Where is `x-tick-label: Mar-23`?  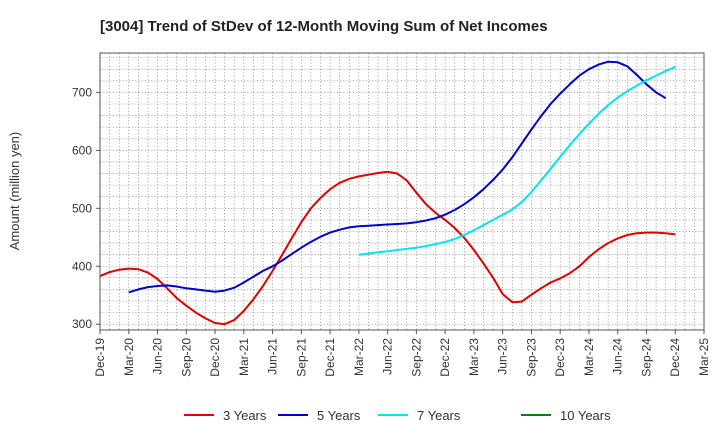
x-tick-label: Mar-23 is located at coordinates (474, 357).